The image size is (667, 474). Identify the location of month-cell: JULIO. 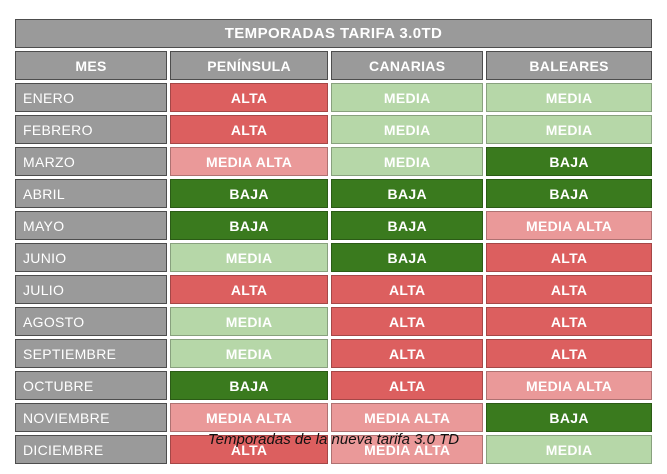
(91, 289).